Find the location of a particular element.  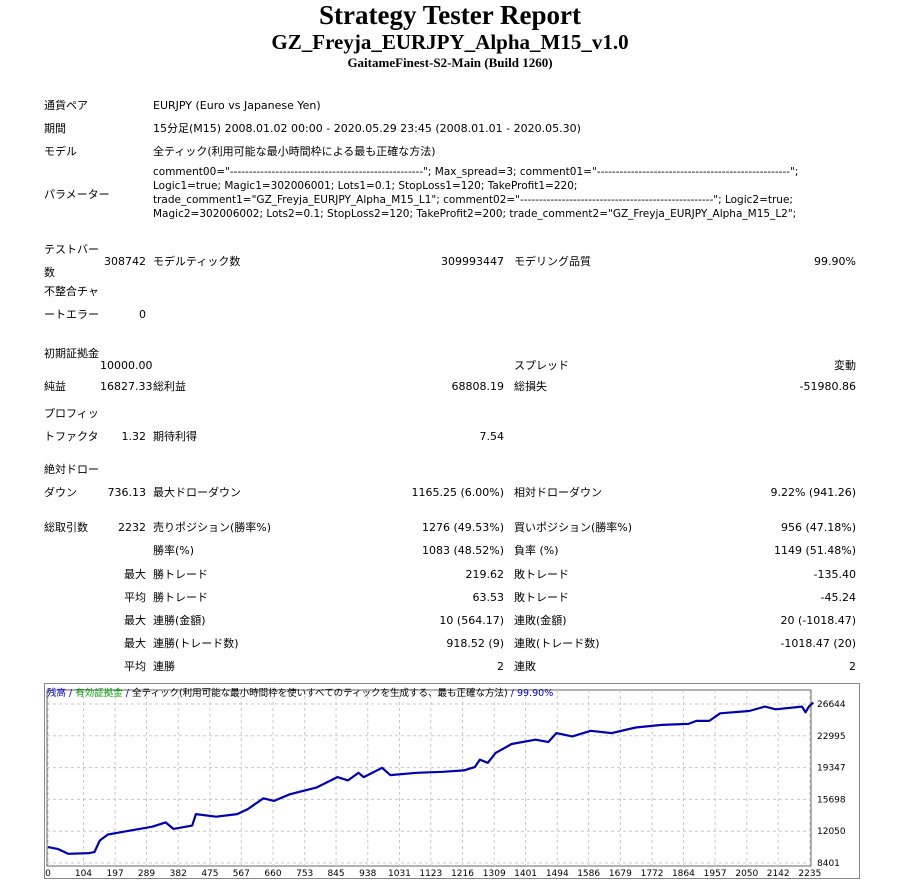

stat-label: 連勝 is located at coordinates (164, 666).